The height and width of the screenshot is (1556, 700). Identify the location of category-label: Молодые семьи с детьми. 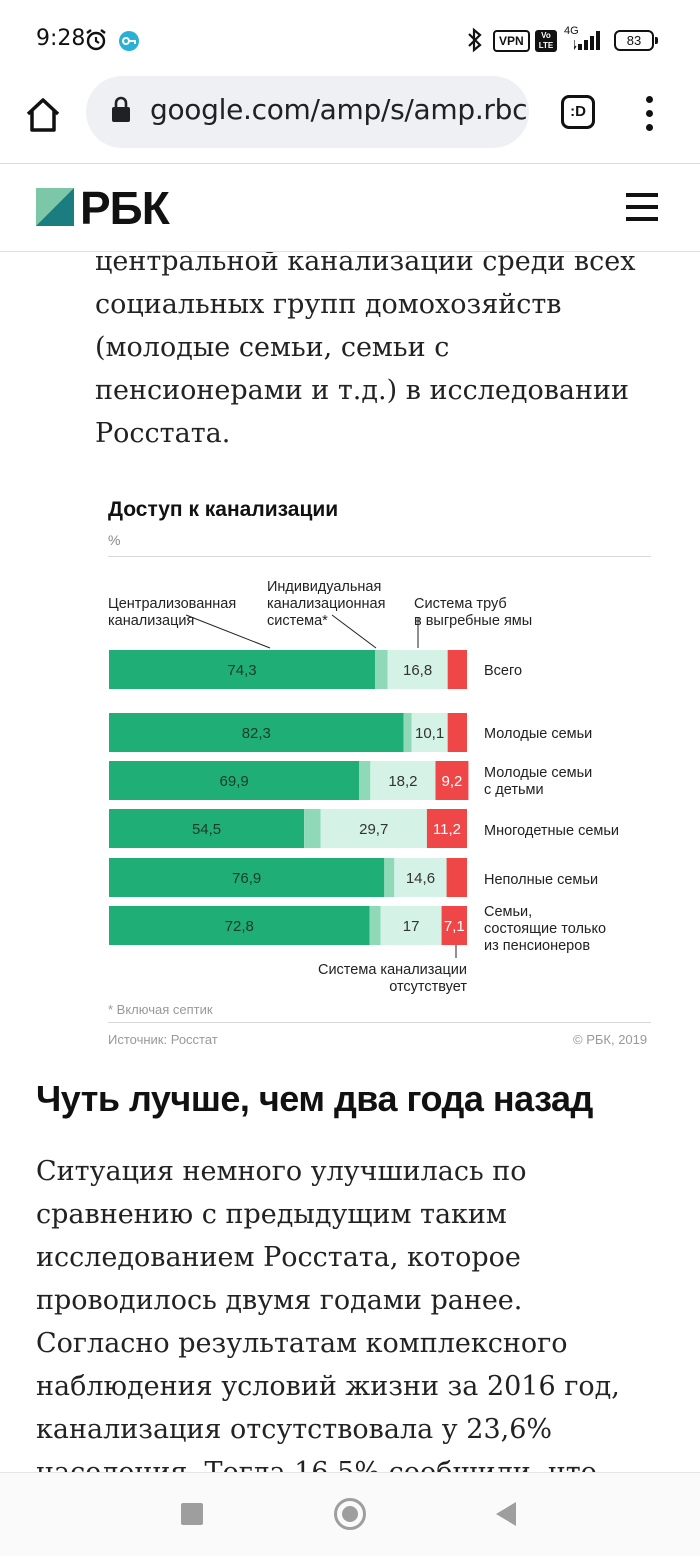
(538, 781).